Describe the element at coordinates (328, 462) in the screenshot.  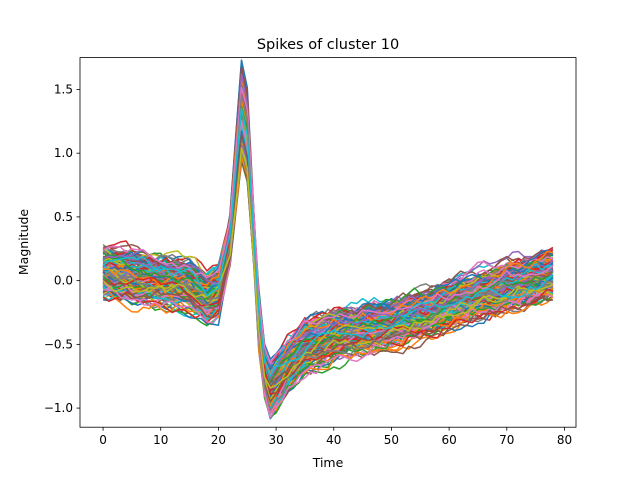
I see `x-axis-label: Time` at that location.